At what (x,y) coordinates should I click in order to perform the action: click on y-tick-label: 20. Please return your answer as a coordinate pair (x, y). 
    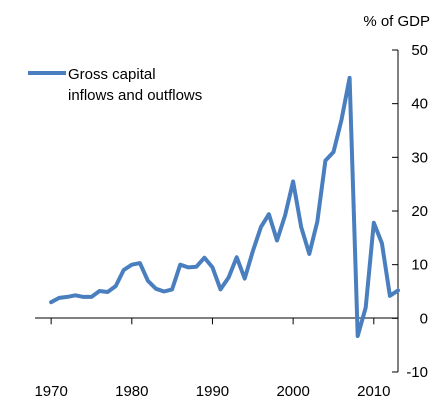
    Looking at the image, I should click on (419, 211).